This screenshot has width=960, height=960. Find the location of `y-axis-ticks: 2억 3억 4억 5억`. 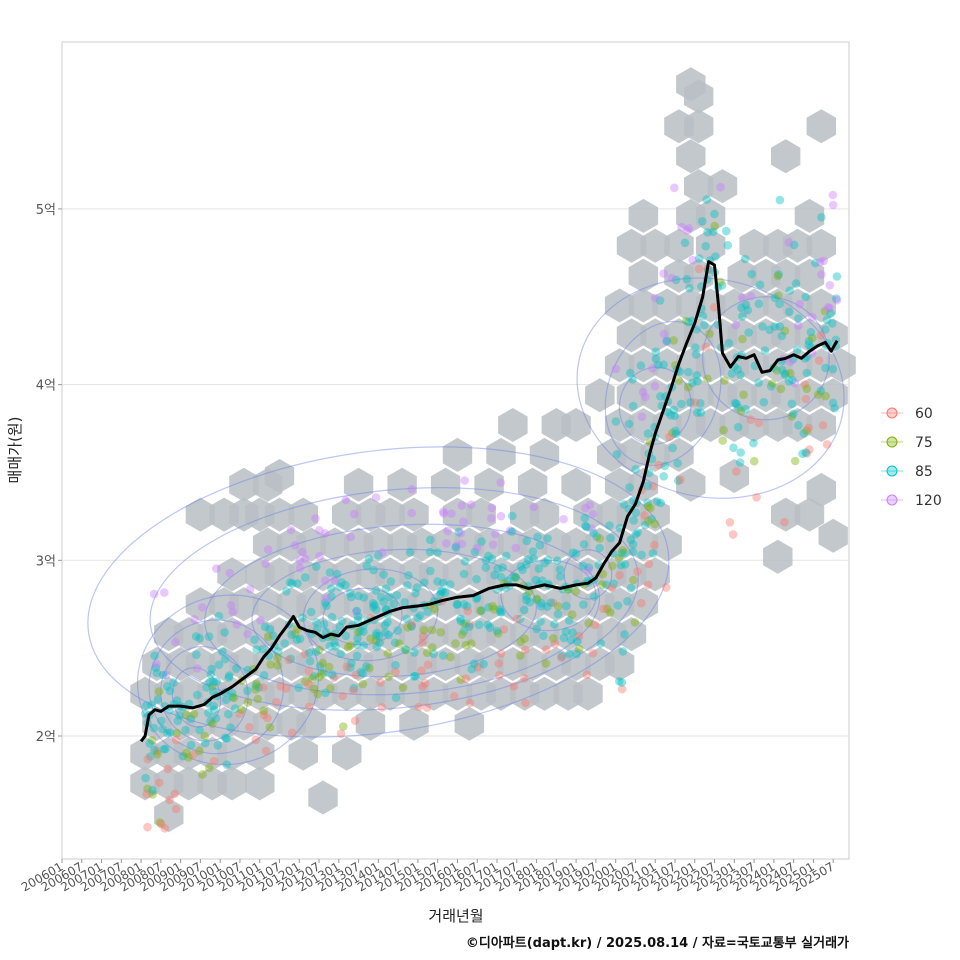

y-axis-ticks: 2억 3억 4억 5억 is located at coordinates (49, 474).